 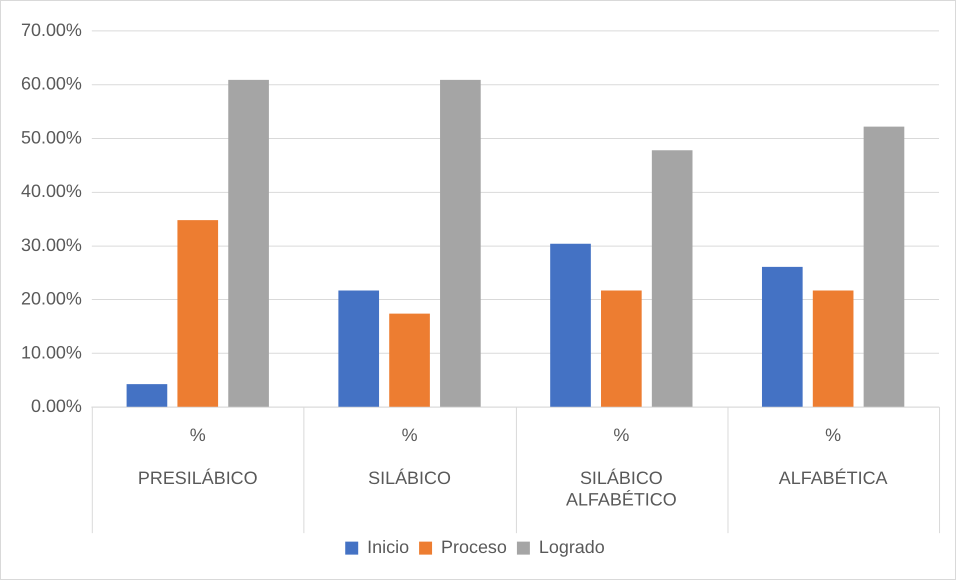 What do you see at coordinates (51, 298) in the screenshot?
I see `y-tick-label: 20.00%` at bounding box center [51, 298].